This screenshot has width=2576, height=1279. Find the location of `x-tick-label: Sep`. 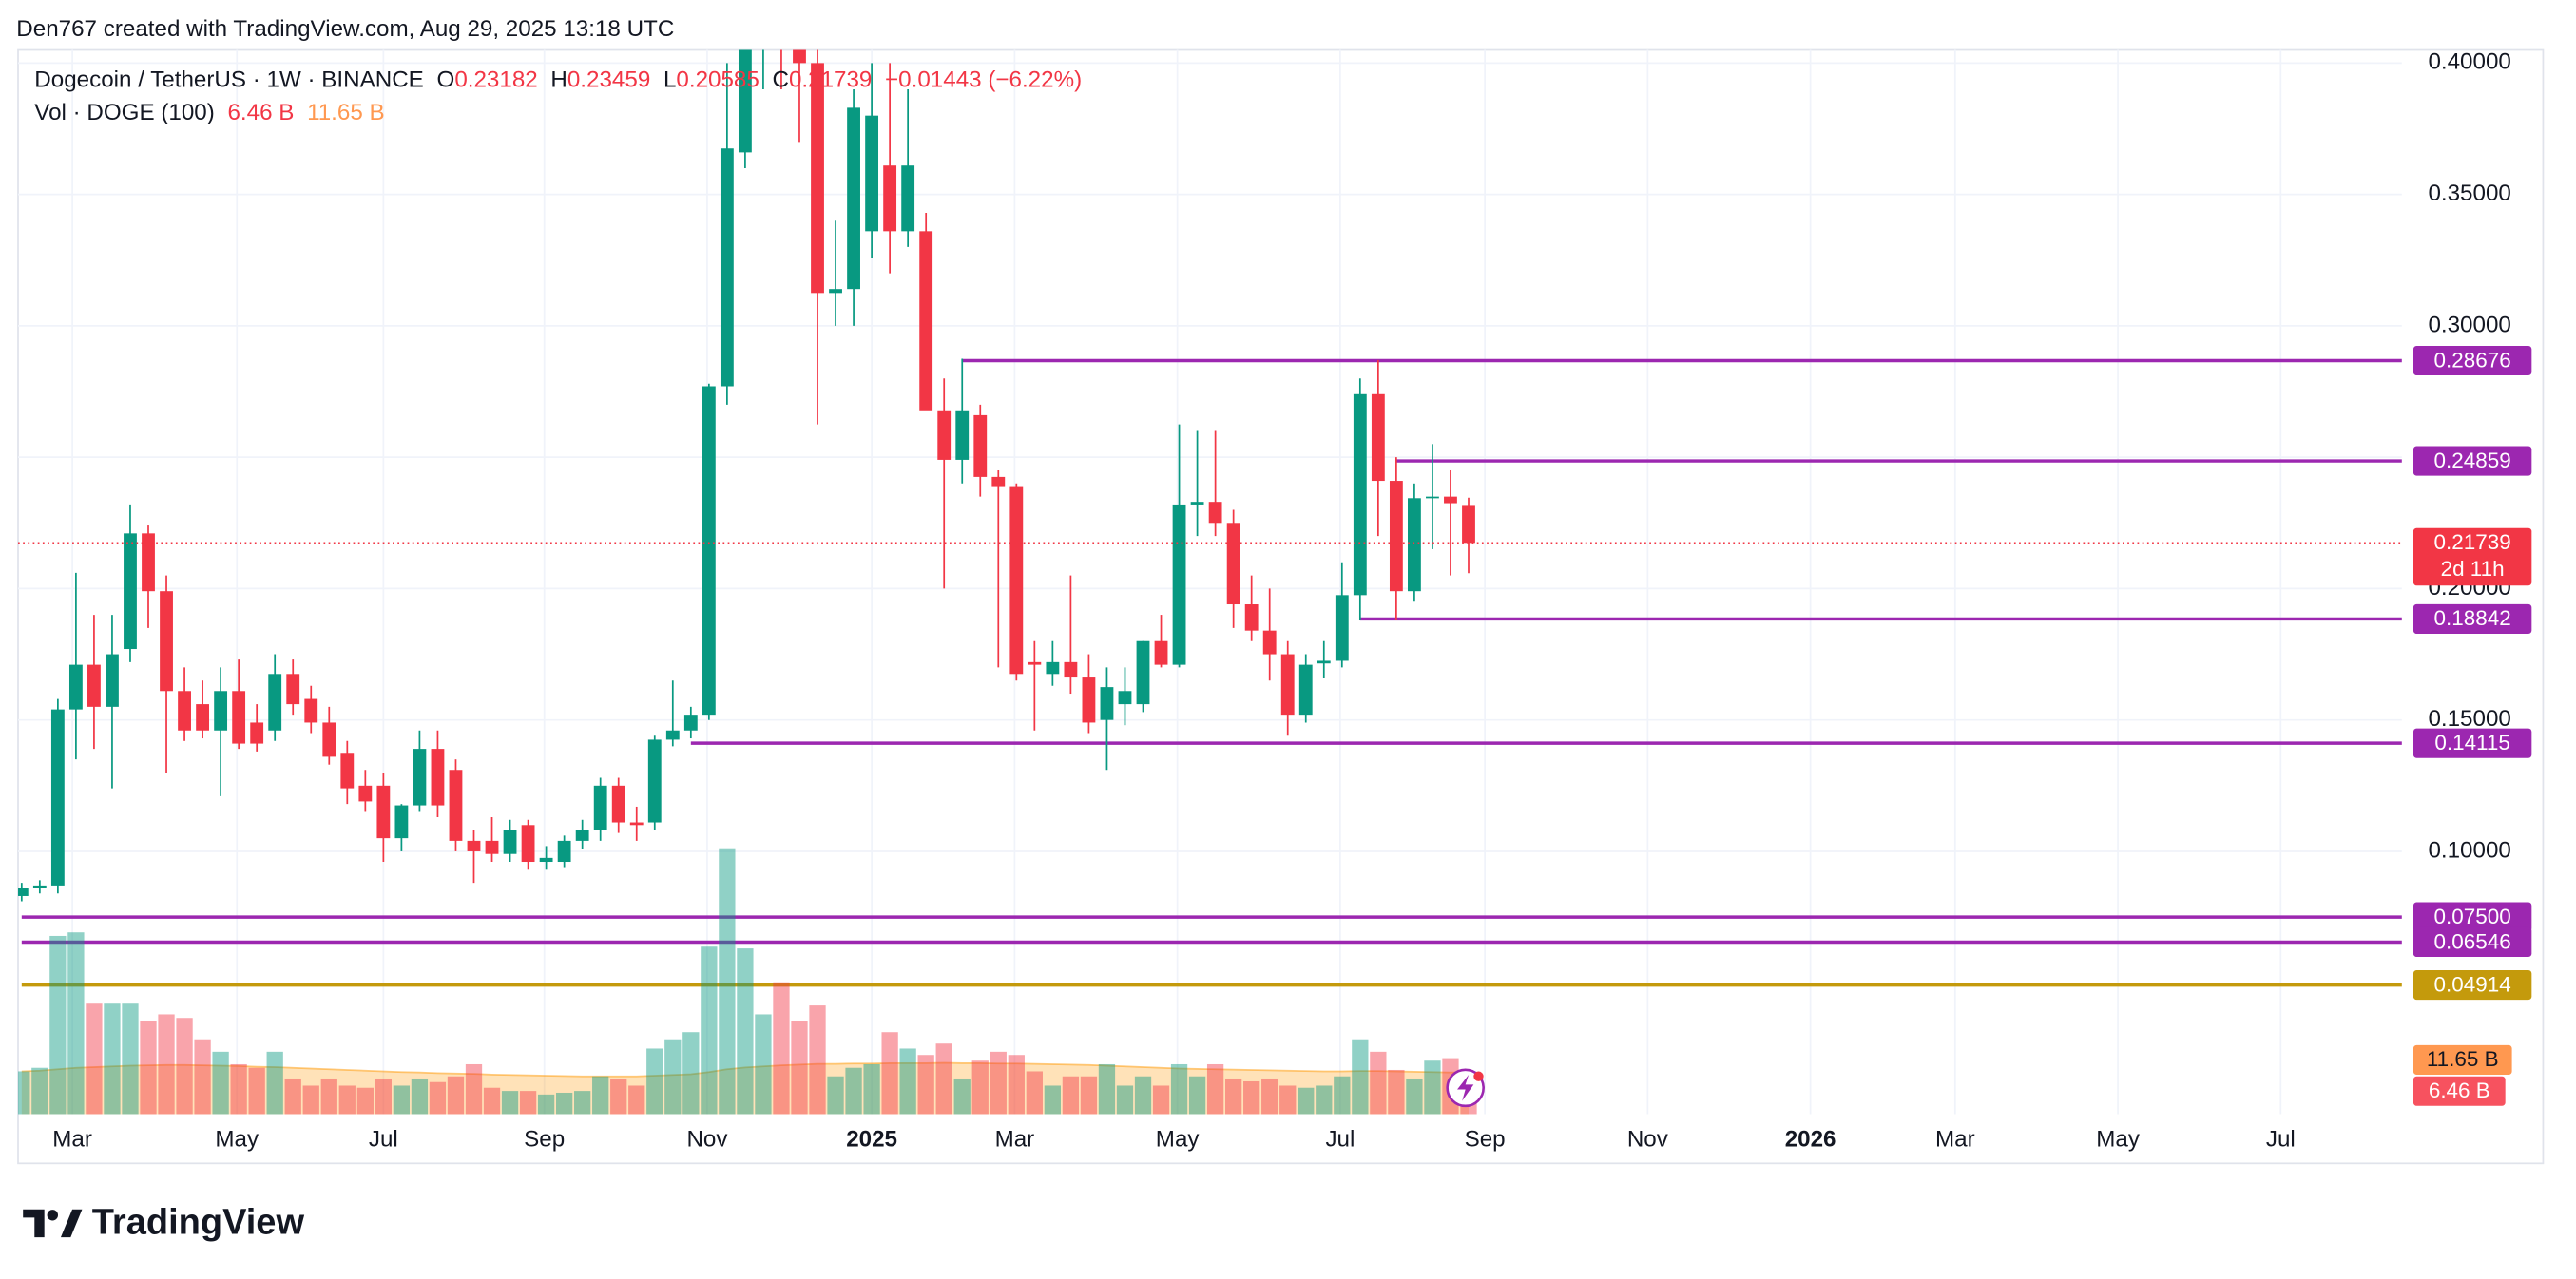

x-tick-label: Sep is located at coordinates (1485, 1140).